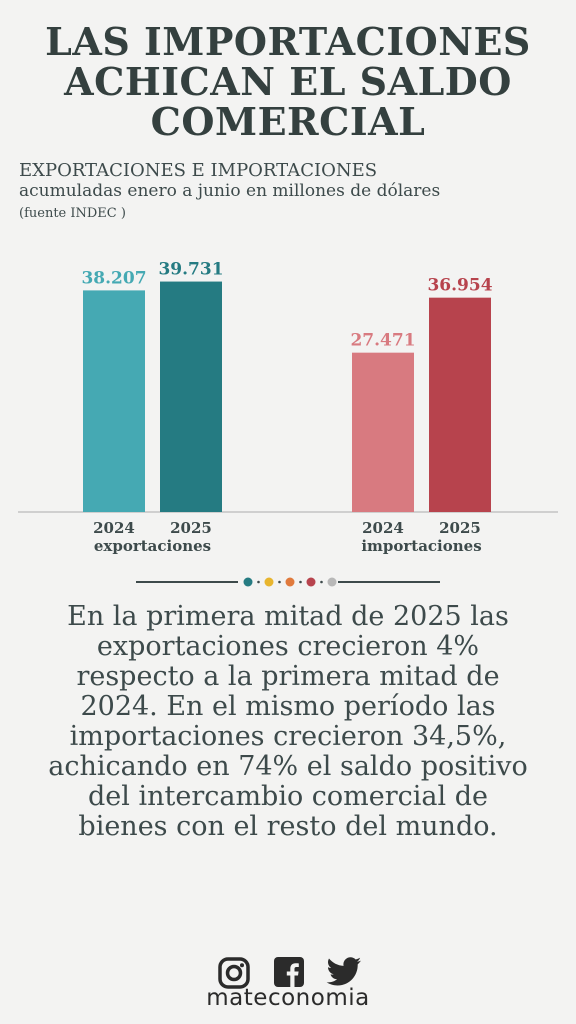  What do you see at coordinates (191, 396) in the screenshot?
I see `bar-exportaciones-2025` at bounding box center [191, 396].